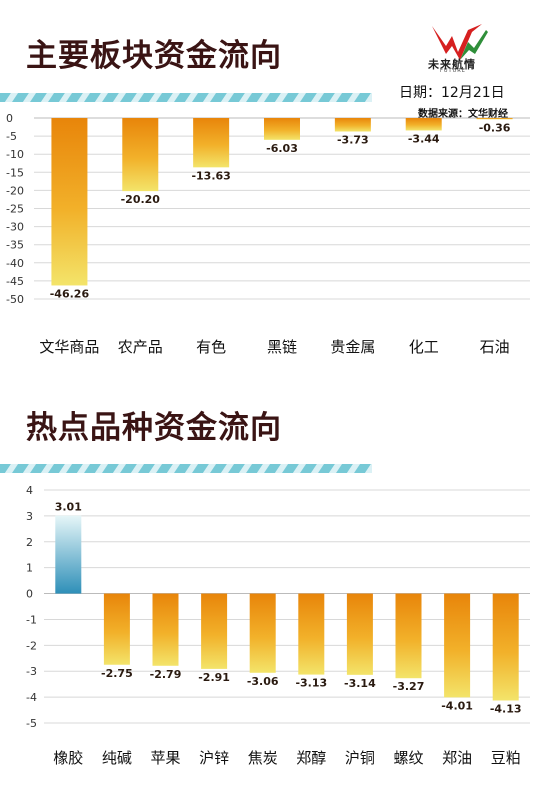 The width and height of the screenshot is (543, 795). Describe the element at coordinates (15, 299) in the screenshot. I see `y-tick-label: -50` at that location.